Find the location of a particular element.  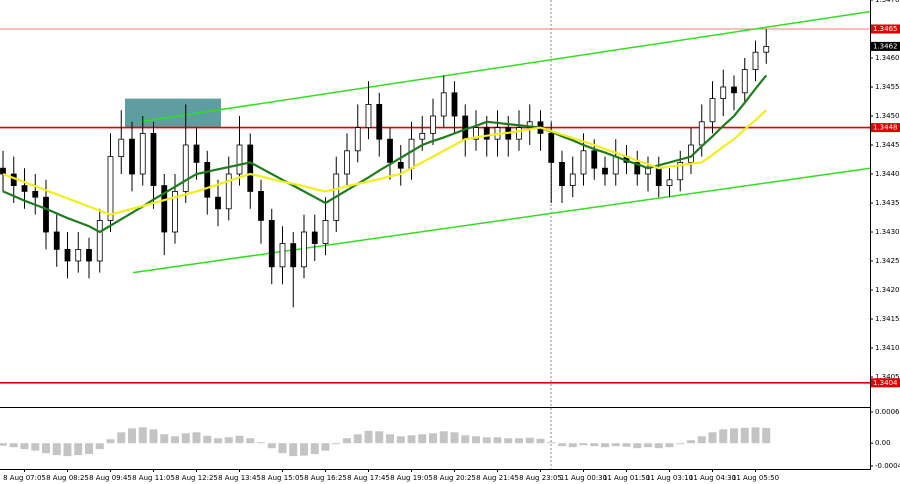

y-tick-label: 1.3435 is located at coordinates (887, 203).